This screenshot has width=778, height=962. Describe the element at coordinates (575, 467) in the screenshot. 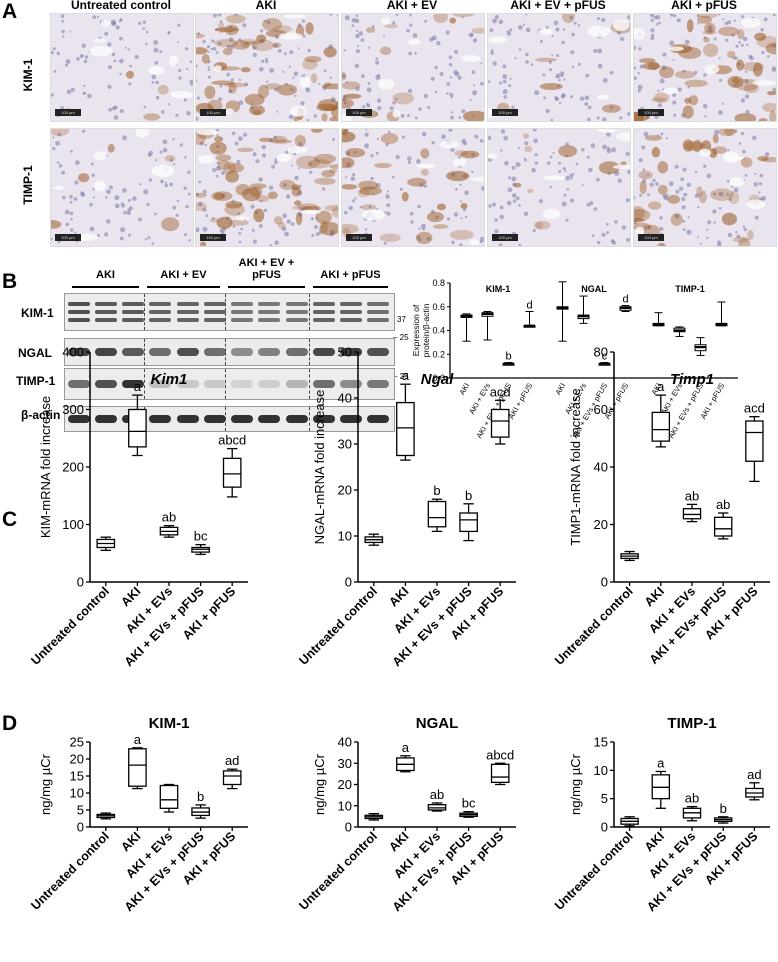

I see `y-axis-label: TIMP1-mRNA fold increase` at that location.